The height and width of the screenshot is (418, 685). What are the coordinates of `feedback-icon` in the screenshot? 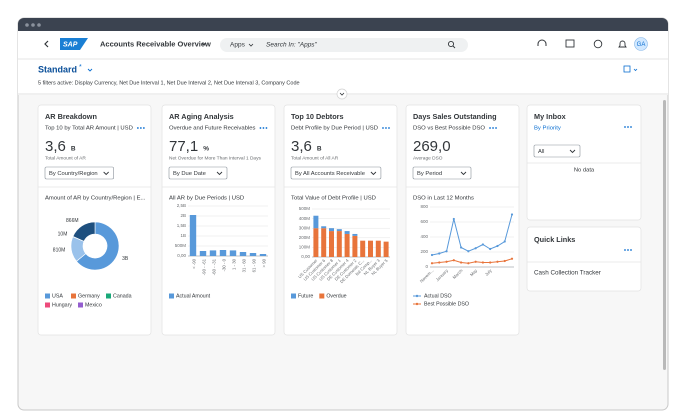 It's located at (570, 43).